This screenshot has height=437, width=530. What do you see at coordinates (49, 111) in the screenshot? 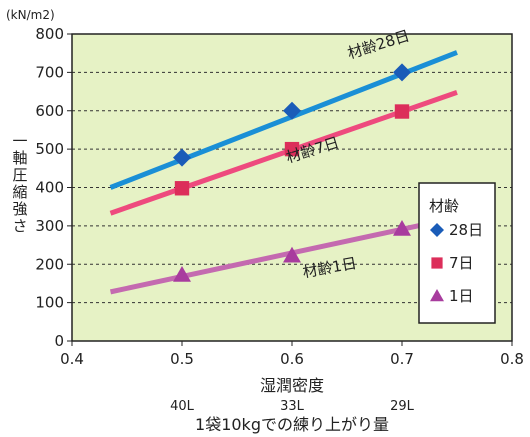
I see `y-tick-label: 600` at bounding box center [49, 111].